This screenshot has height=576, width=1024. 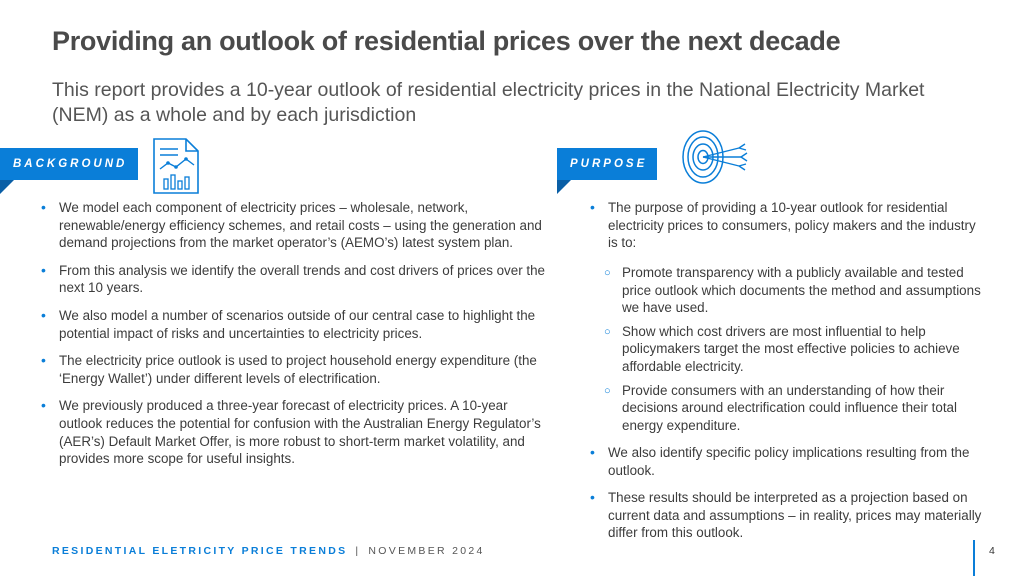 I want to click on footer-date: NOVEMBER 2024, so click(x=426, y=551).